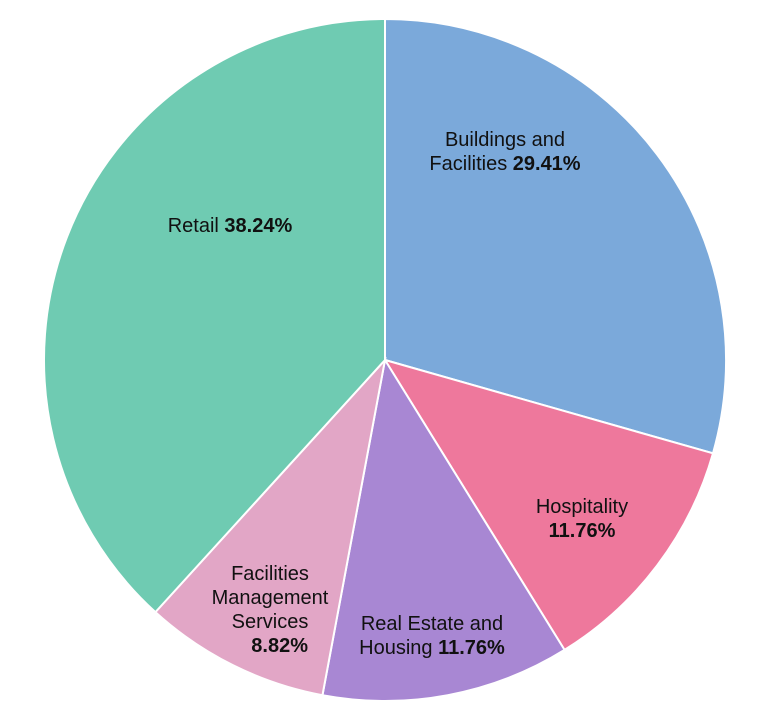 Image resolution: width=778 pixels, height=706 pixels. I want to click on slice-label: Facilities Management Services 8.82%, so click(270, 610).